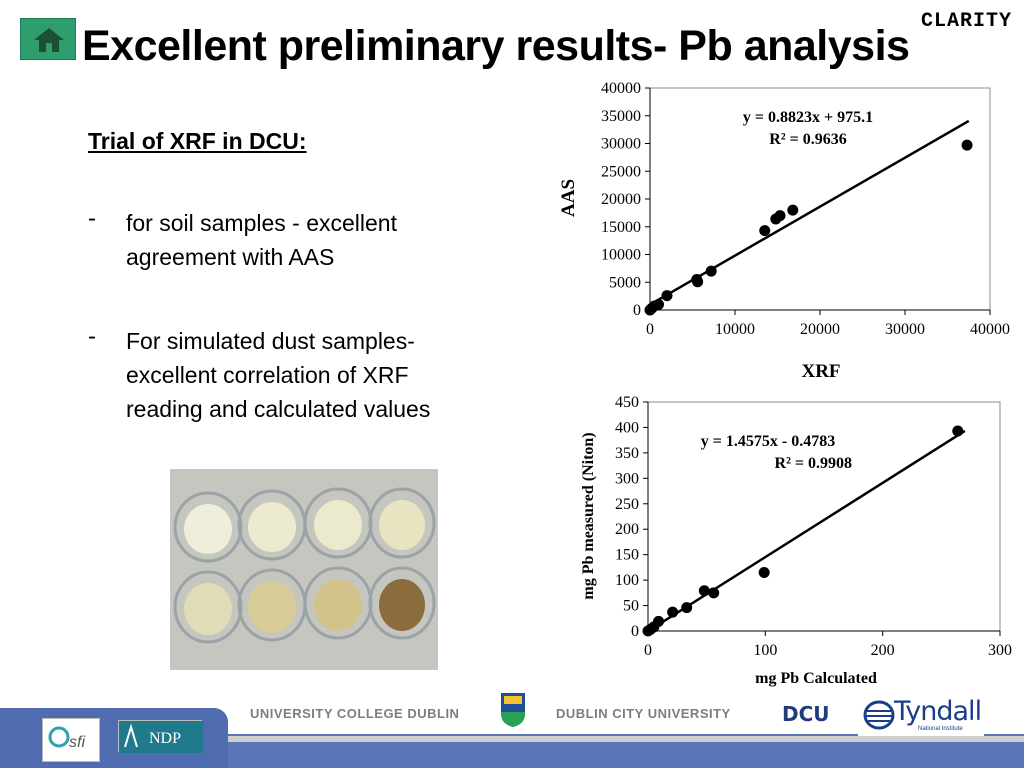  I want to click on ucd-label: UNIVERSITY COLLEGE DUBLIN, so click(355, 713).